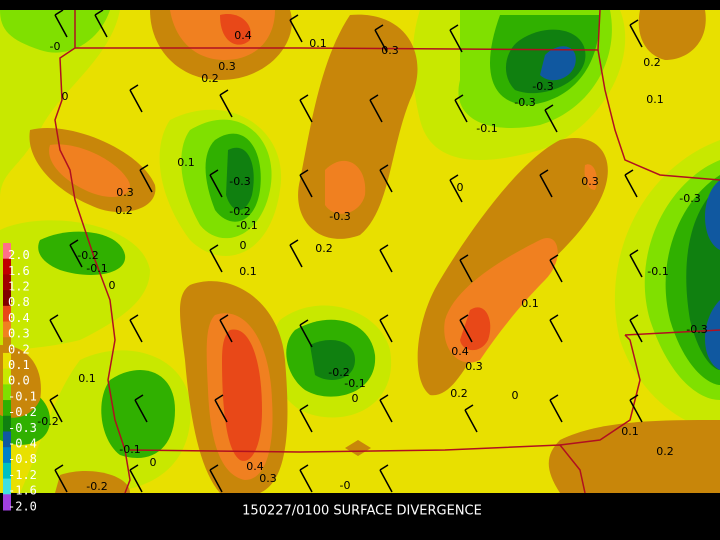 This screenshot has height=540, width=720. I want to click on legend-label: -1.6, so click(22, 491).